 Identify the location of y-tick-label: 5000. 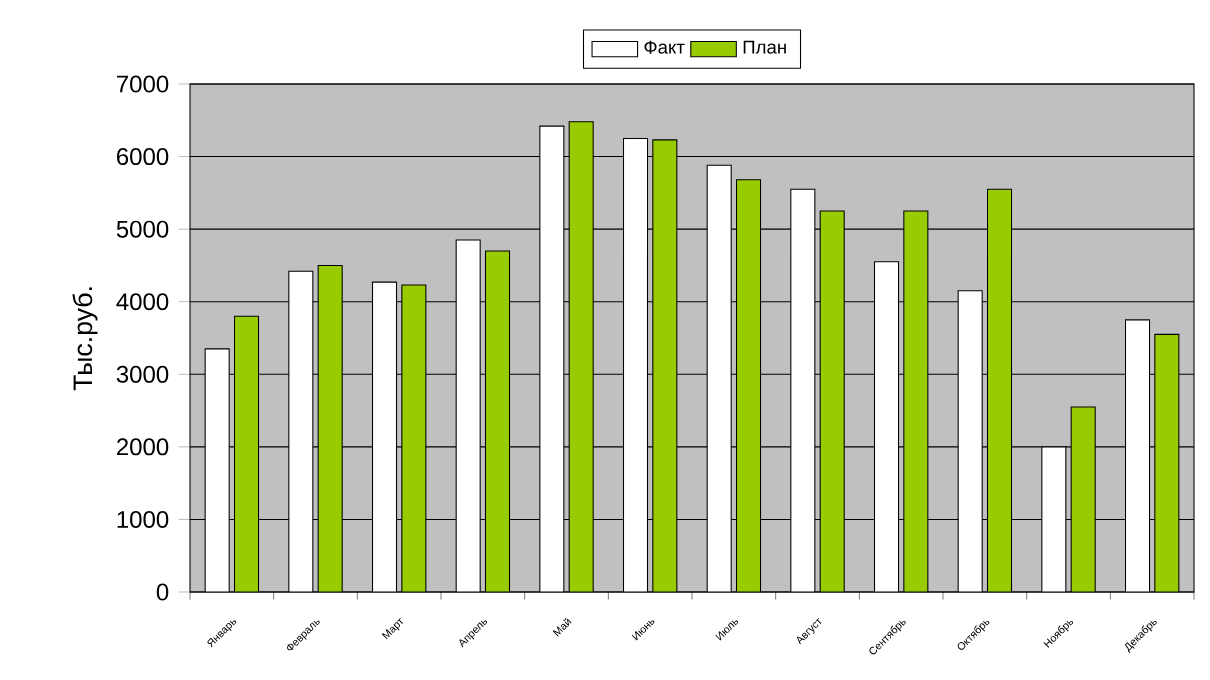
(142, 229).